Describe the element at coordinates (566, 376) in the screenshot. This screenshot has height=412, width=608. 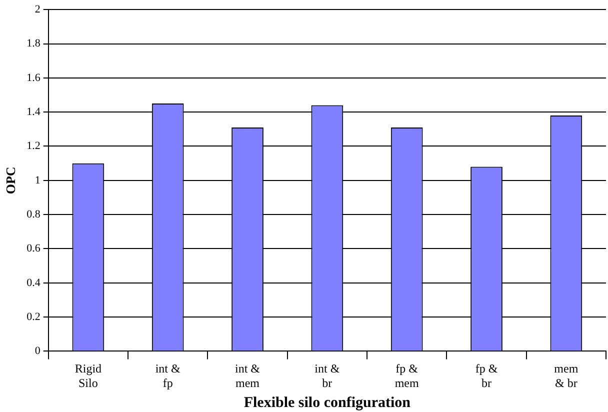
I see `x-tick-label: mem & br` at that location.